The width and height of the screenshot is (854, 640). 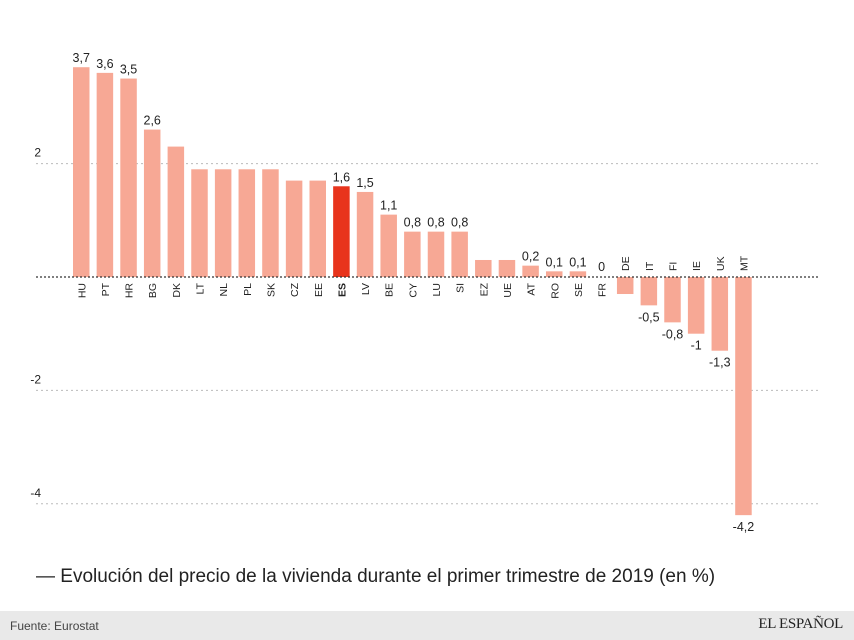 I want to click on bar-uk, so click(x=720, y=314).